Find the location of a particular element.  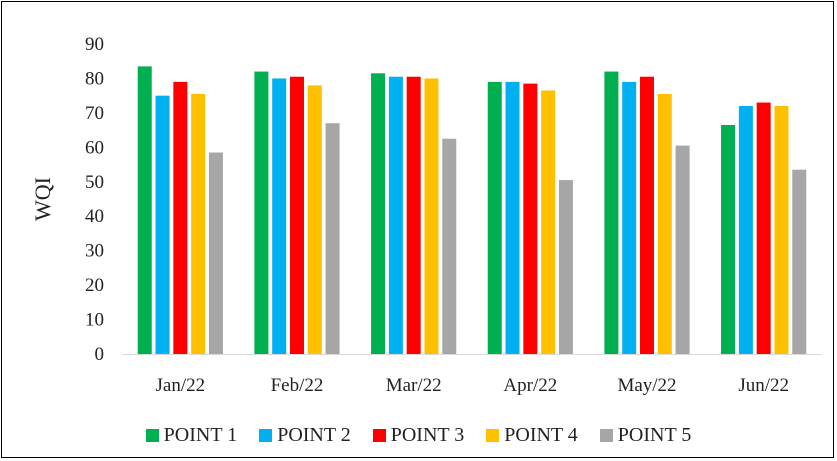

y-tick-label: 70 is located at coordinates (94, 113).